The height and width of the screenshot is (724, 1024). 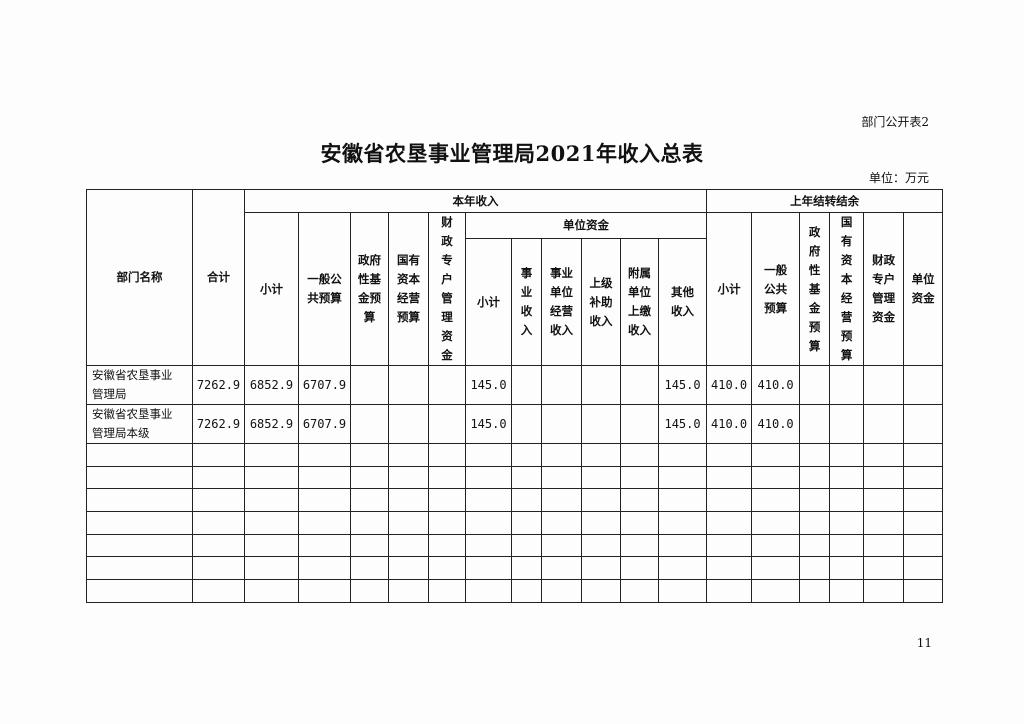 What do you see at coordinates (475, 201) in the screenshot?
I see `header-current-year: 本年收入` at bounding box center [475, 201].